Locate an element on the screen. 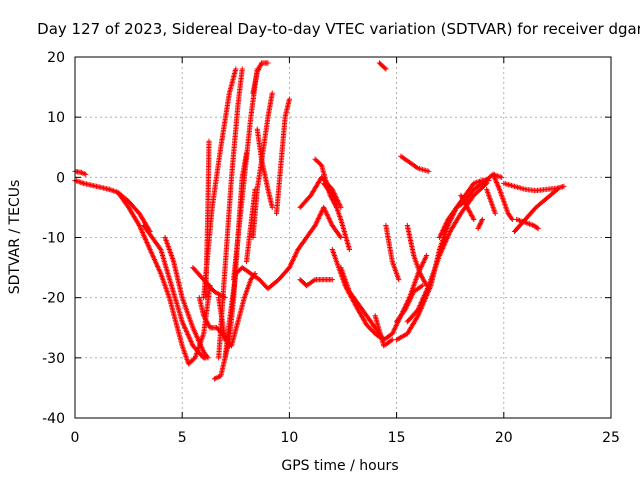 Image resolution: width=640 pixels, height=485 pixels. x-axis-label: GPS time / hours is located at coordinates (339, 466).